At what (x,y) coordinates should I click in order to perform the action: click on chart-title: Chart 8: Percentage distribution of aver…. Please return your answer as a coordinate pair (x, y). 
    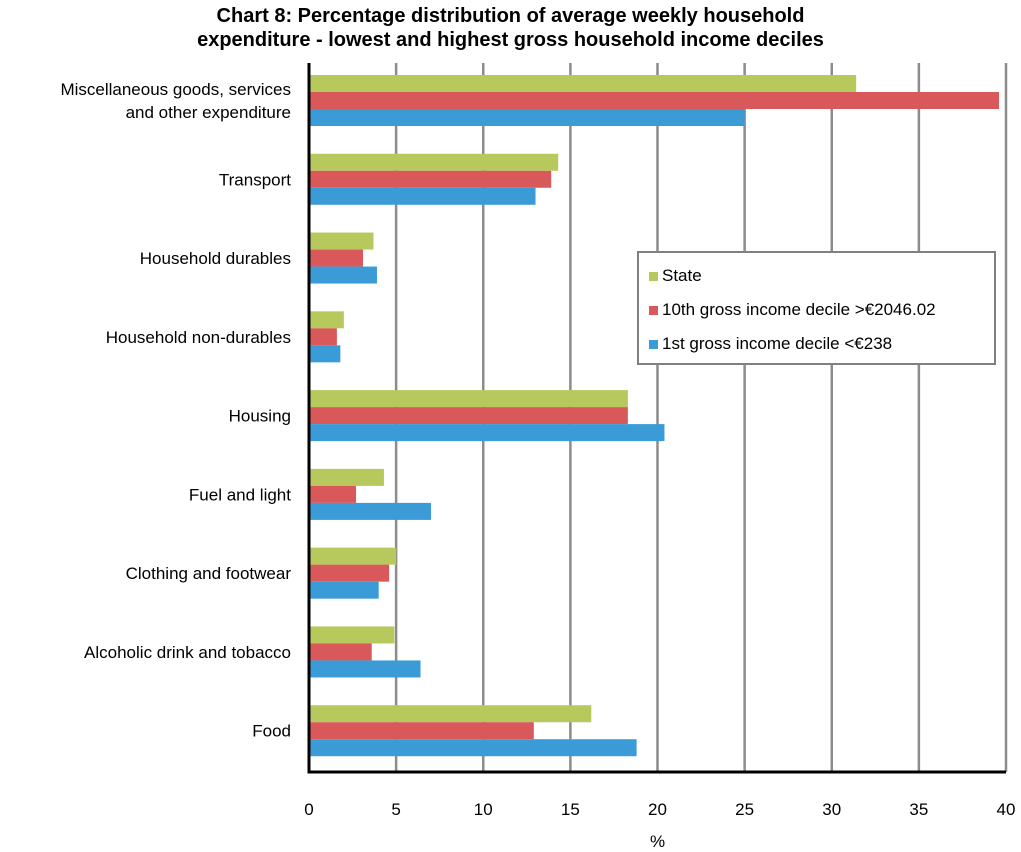
    Looking at the image, I should click on (510, 28).